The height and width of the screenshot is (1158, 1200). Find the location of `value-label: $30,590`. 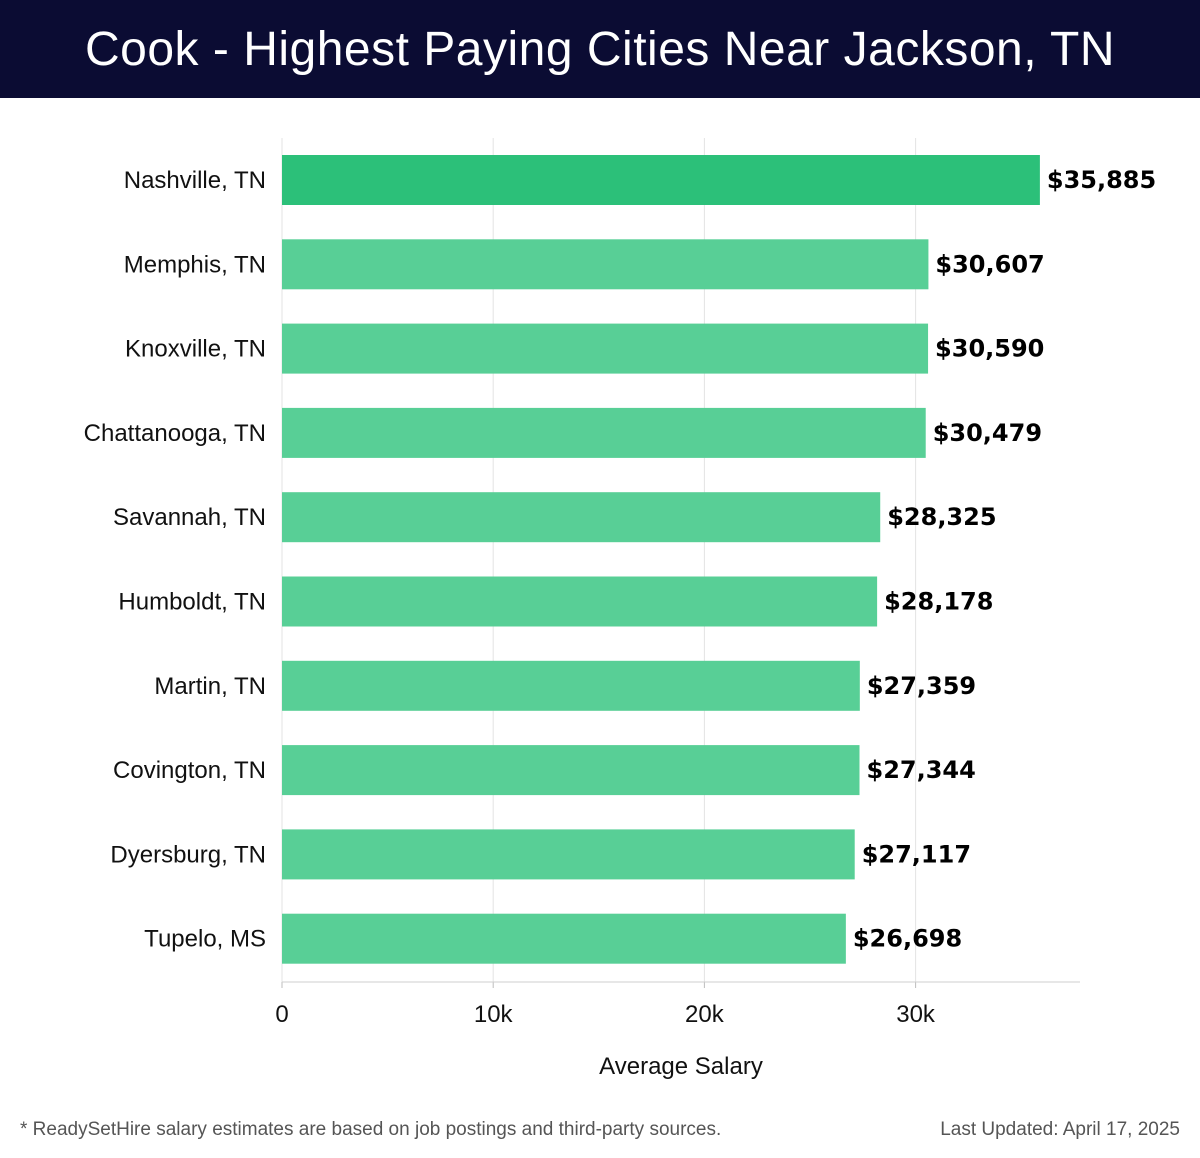

value-label: $30,590 is located at coordinates (989, 349).